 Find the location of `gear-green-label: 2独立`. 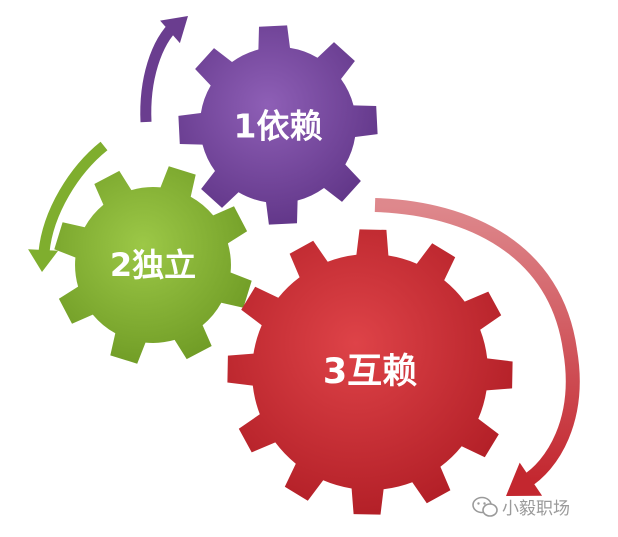

gear-green-label: 2独立 is located at coordinates (153, 265).